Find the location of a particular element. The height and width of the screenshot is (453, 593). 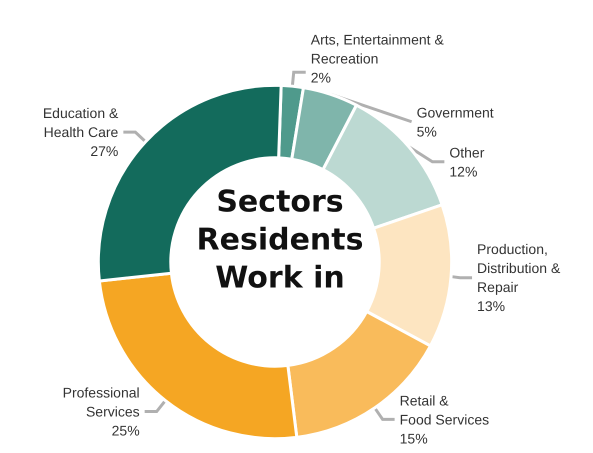

slice-label: Education & Health Care is located at coordinates (81, 122).